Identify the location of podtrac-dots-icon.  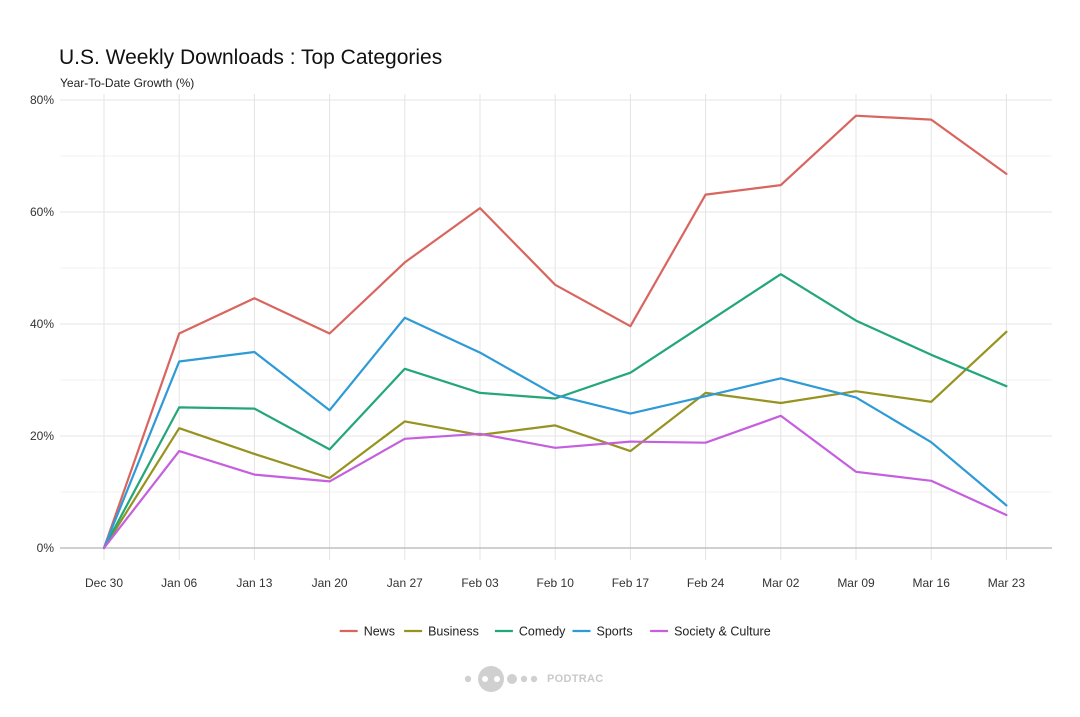
(501, 679).